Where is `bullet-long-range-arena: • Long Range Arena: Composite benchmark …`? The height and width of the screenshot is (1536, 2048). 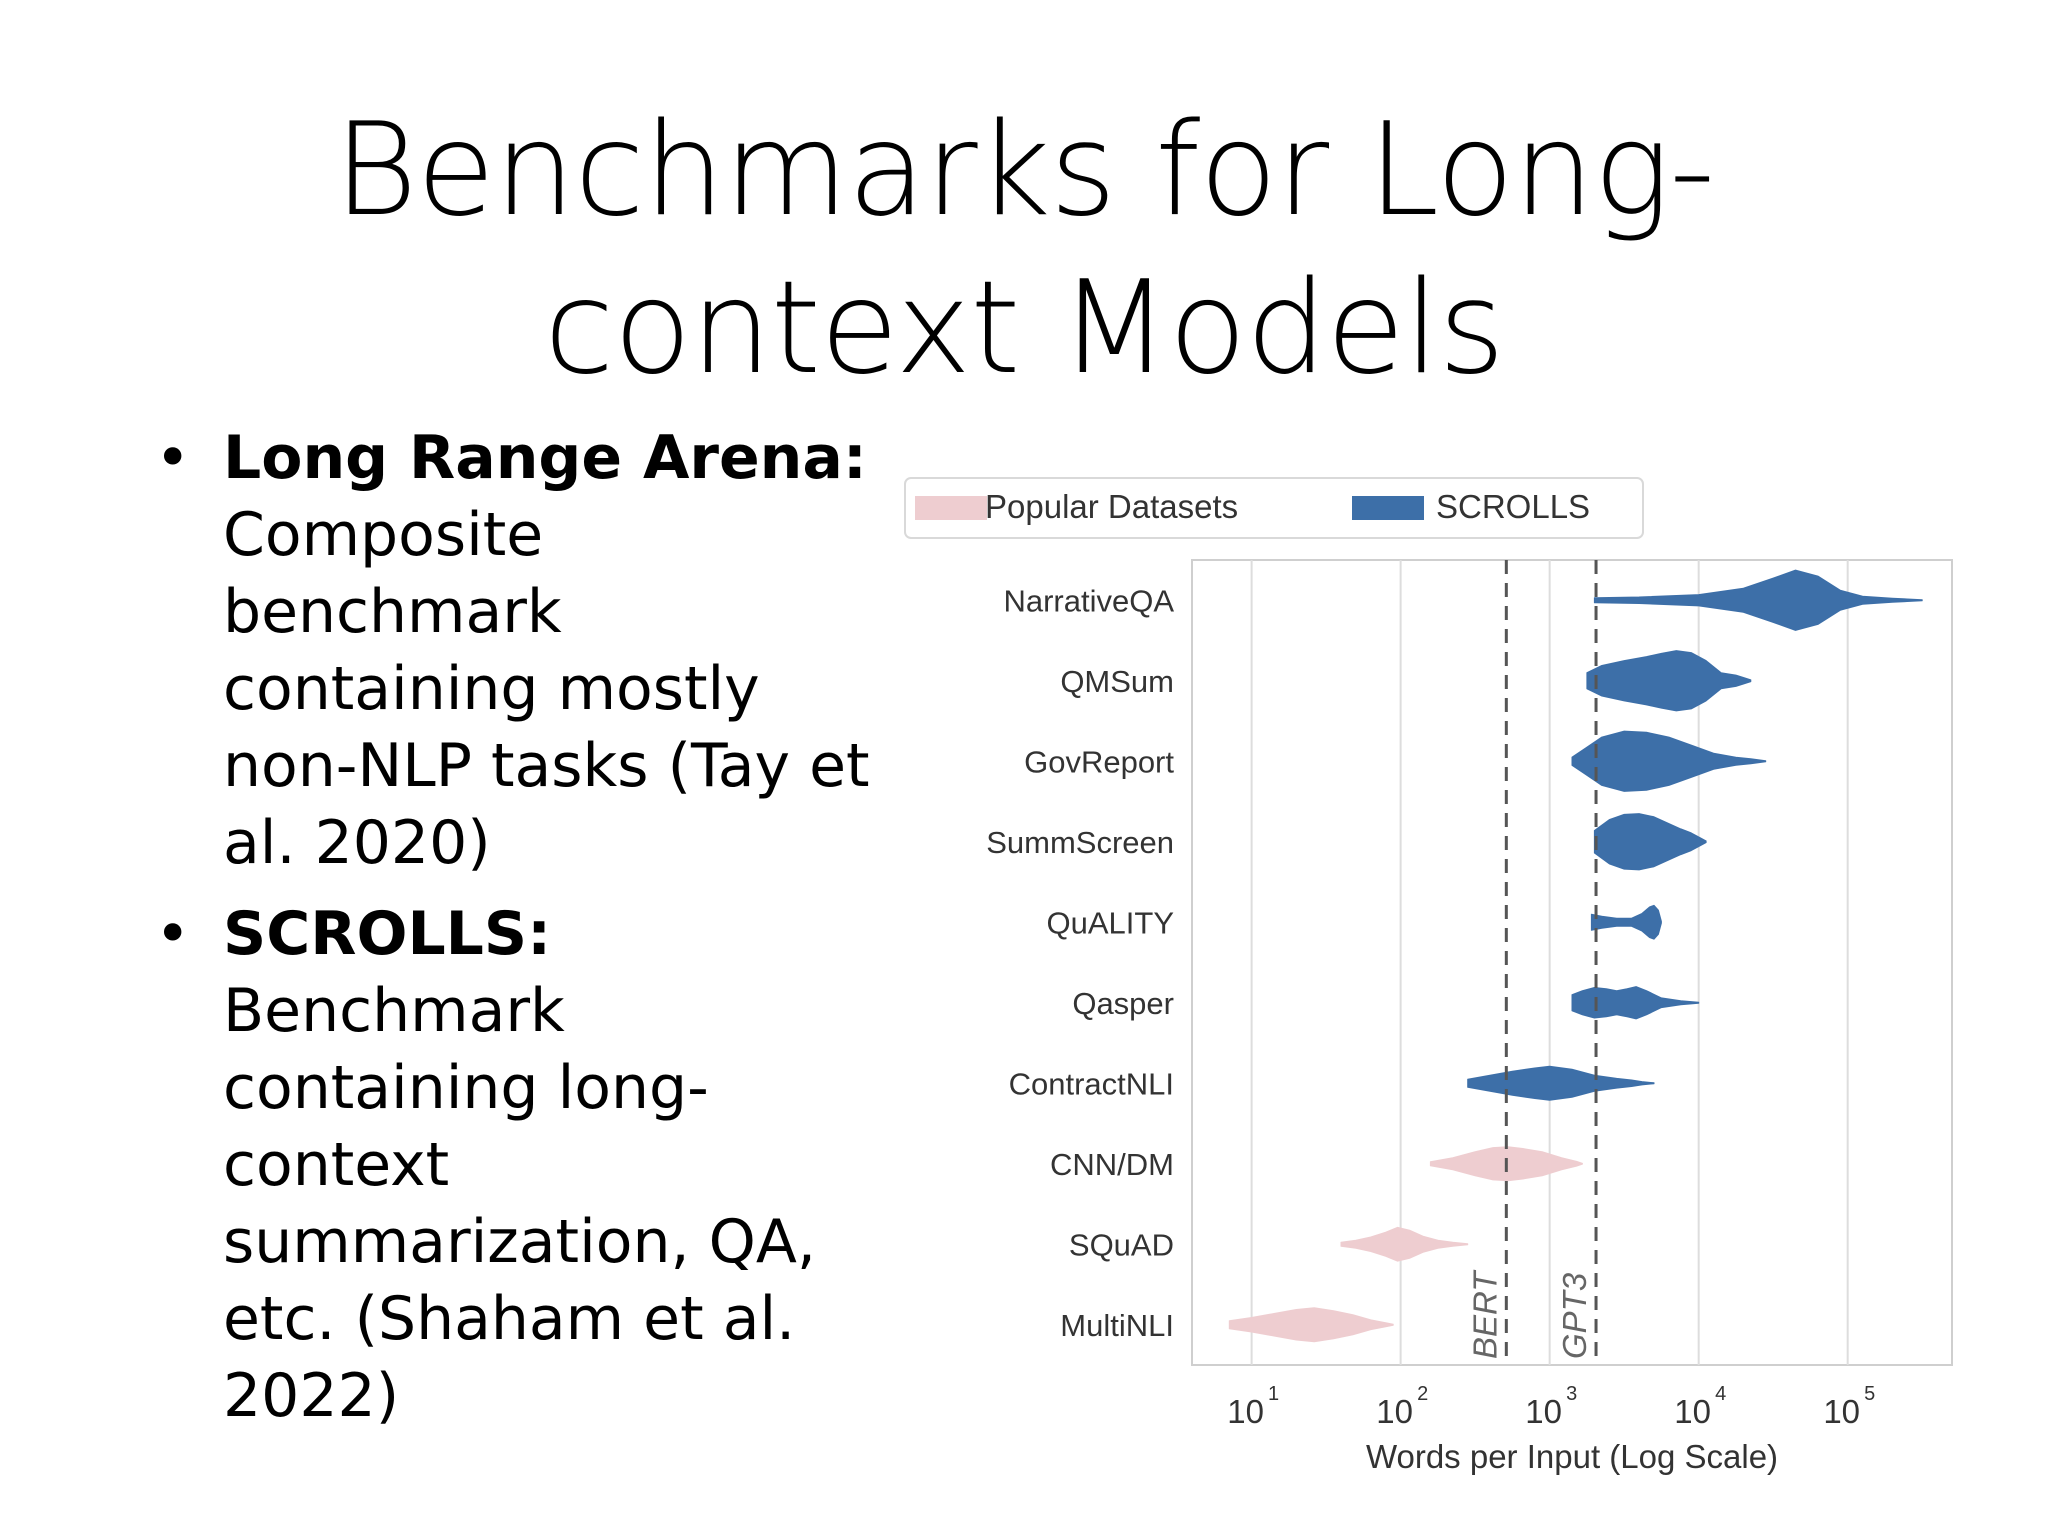
bullet-long-range-arena: • Long Range Arena: Composite benchmark … is located at coordinates (515, 651).